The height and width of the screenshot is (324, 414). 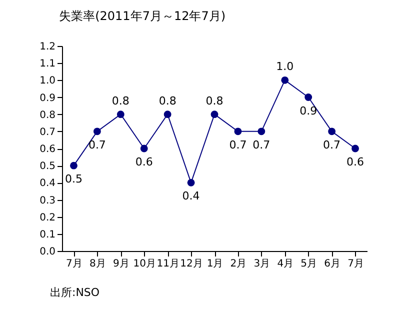 I want to click on x-tick-label: 9月, so click(x=121, y=264).